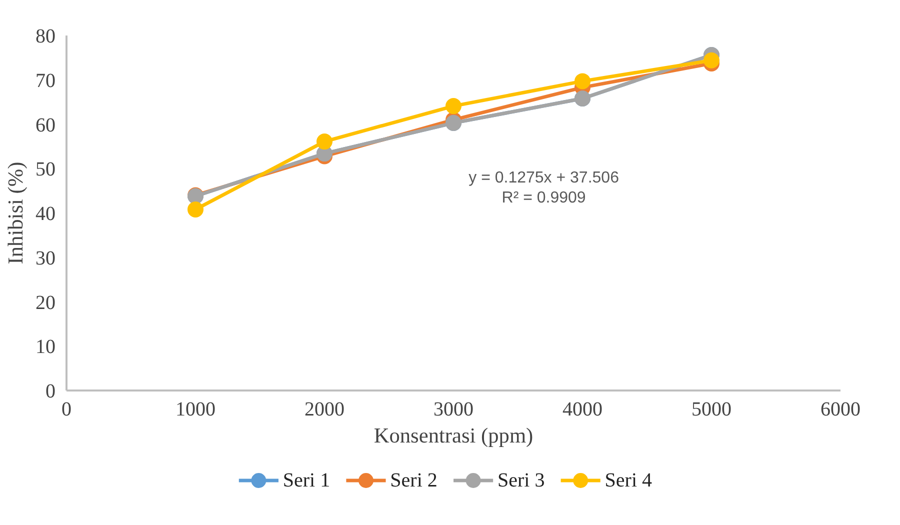 Image resolution: width=900 pixels, height=525 pixels. Describe the element at coordinates (306, 481) in the screenshot. I see `legend-label: Seri 1` at that location.